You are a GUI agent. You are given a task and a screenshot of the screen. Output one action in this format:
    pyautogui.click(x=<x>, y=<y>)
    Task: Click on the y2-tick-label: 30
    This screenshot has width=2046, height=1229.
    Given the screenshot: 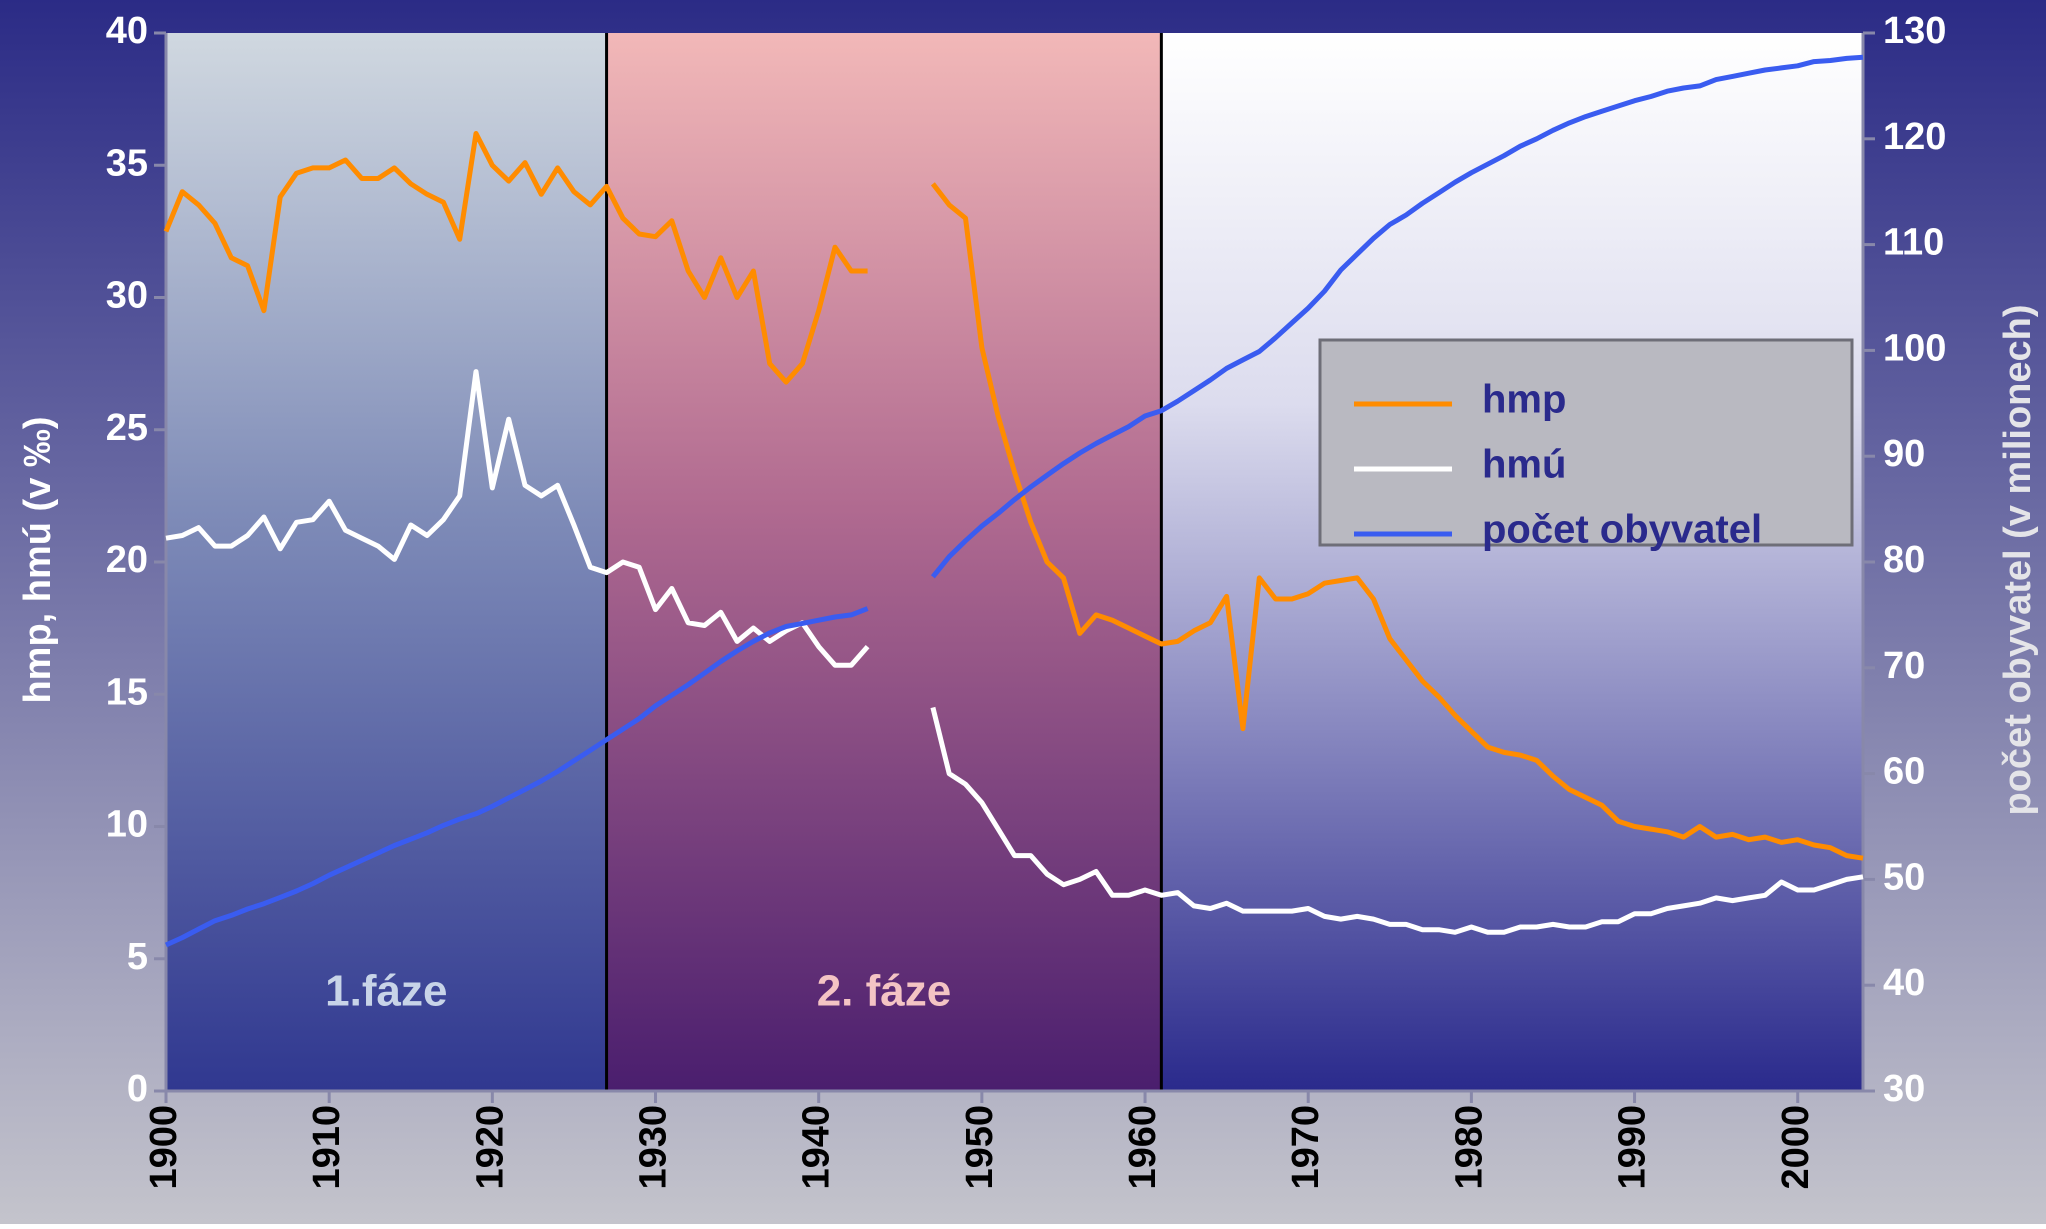 What is the action you would take?
    pyautogui.click(x=1904, y=1089)
    